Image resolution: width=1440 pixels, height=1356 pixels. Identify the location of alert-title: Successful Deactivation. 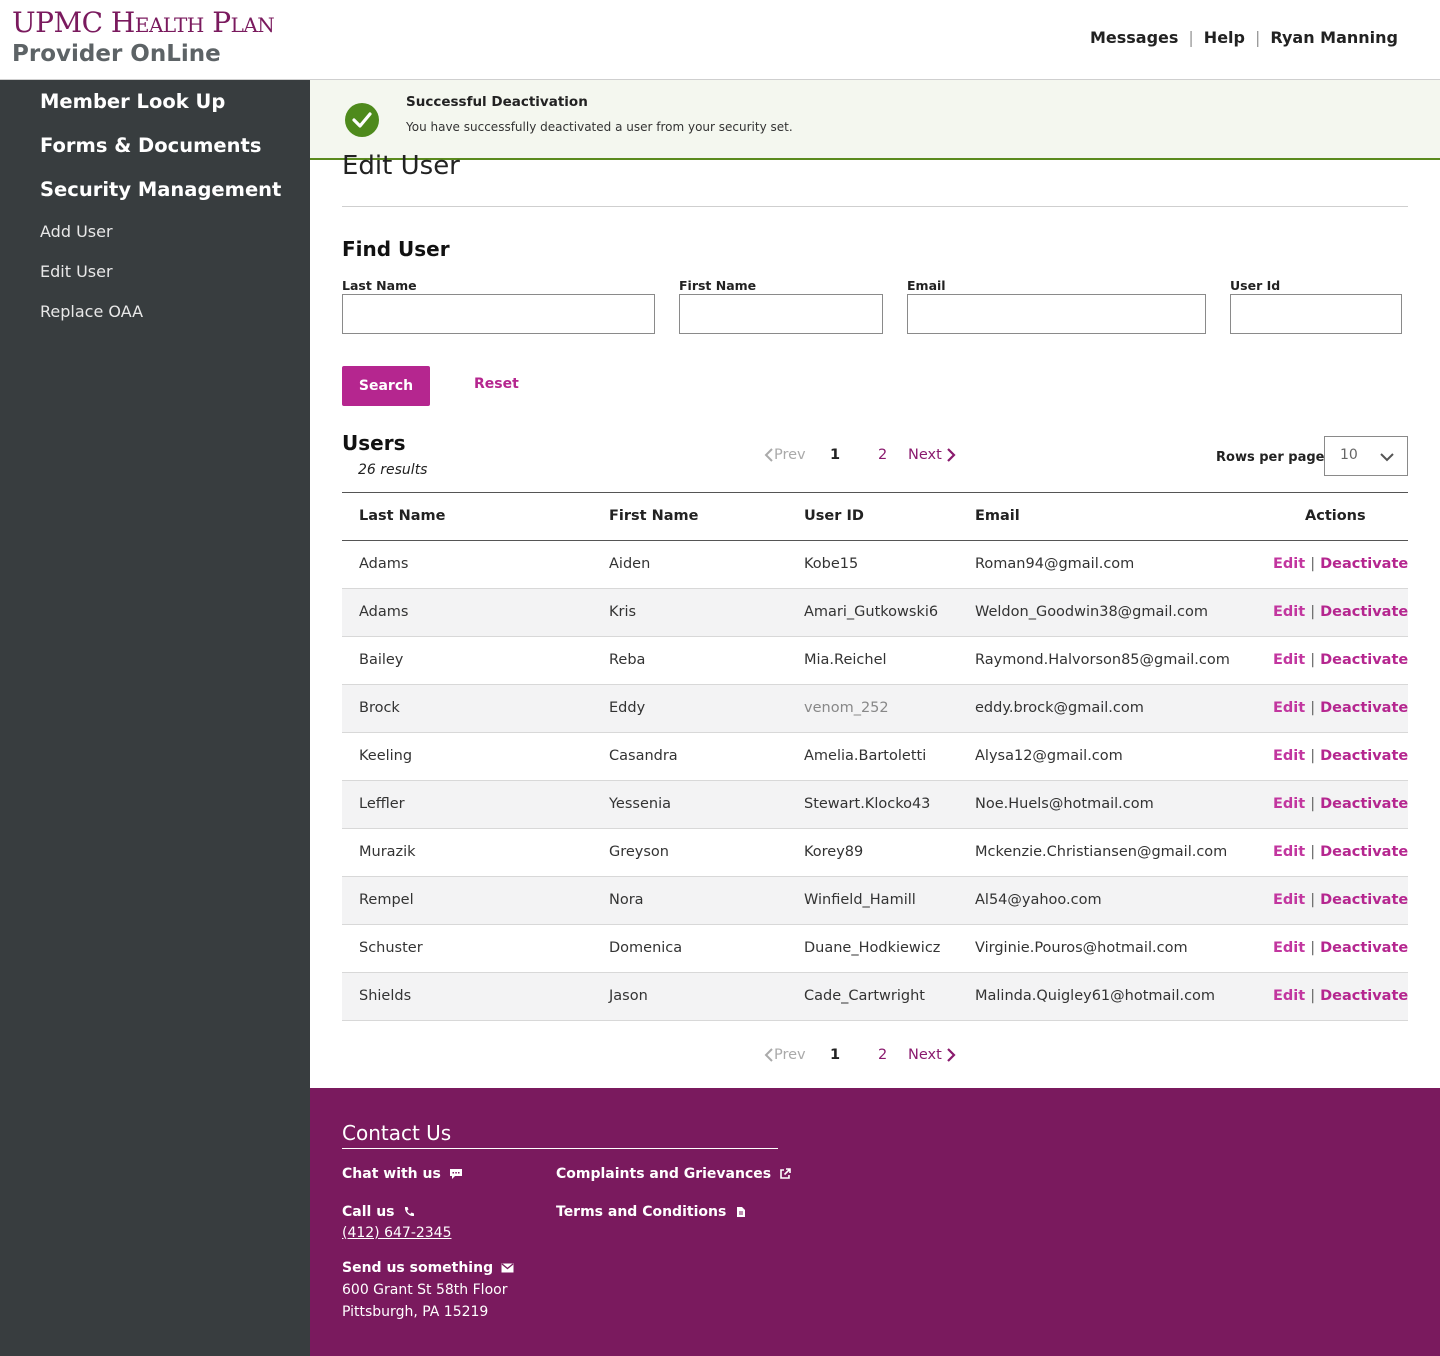
(497, 102).